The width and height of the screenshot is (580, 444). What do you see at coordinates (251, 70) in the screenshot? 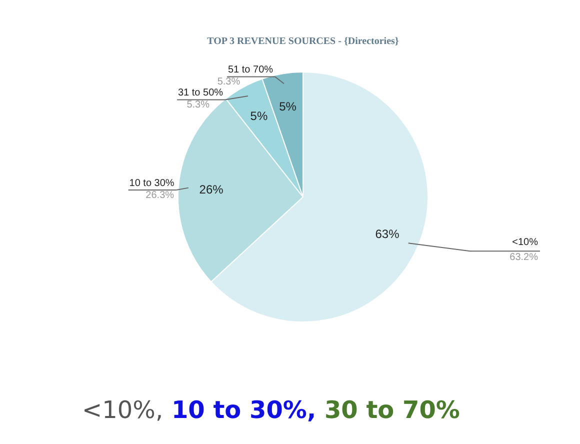
I see `slice-label: 51 to 70%` at bounding box center [251, 70].